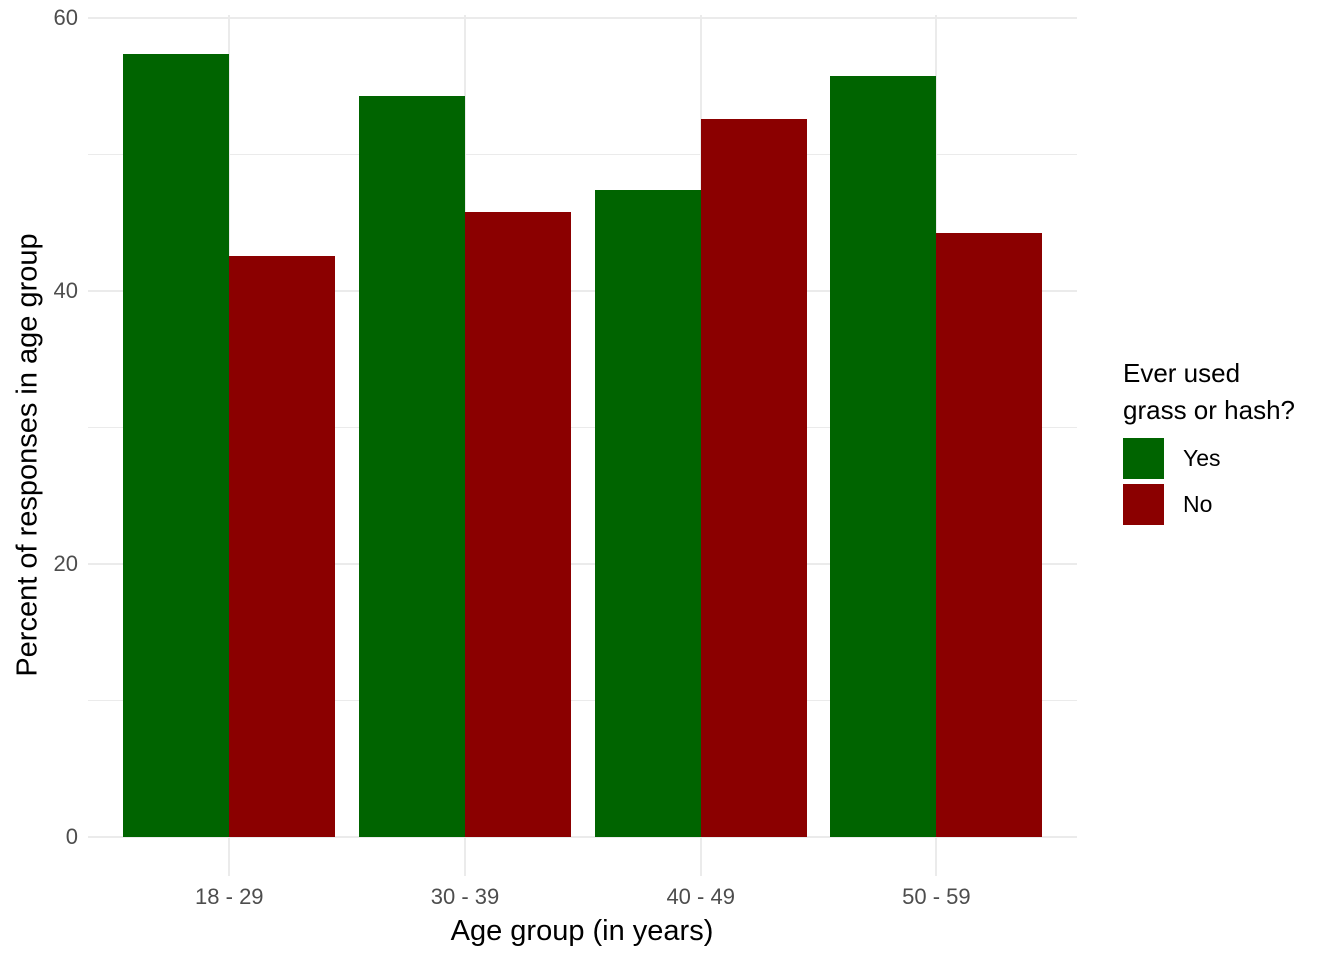  I want to click on legend-swatch-no, so click(1143, 504).